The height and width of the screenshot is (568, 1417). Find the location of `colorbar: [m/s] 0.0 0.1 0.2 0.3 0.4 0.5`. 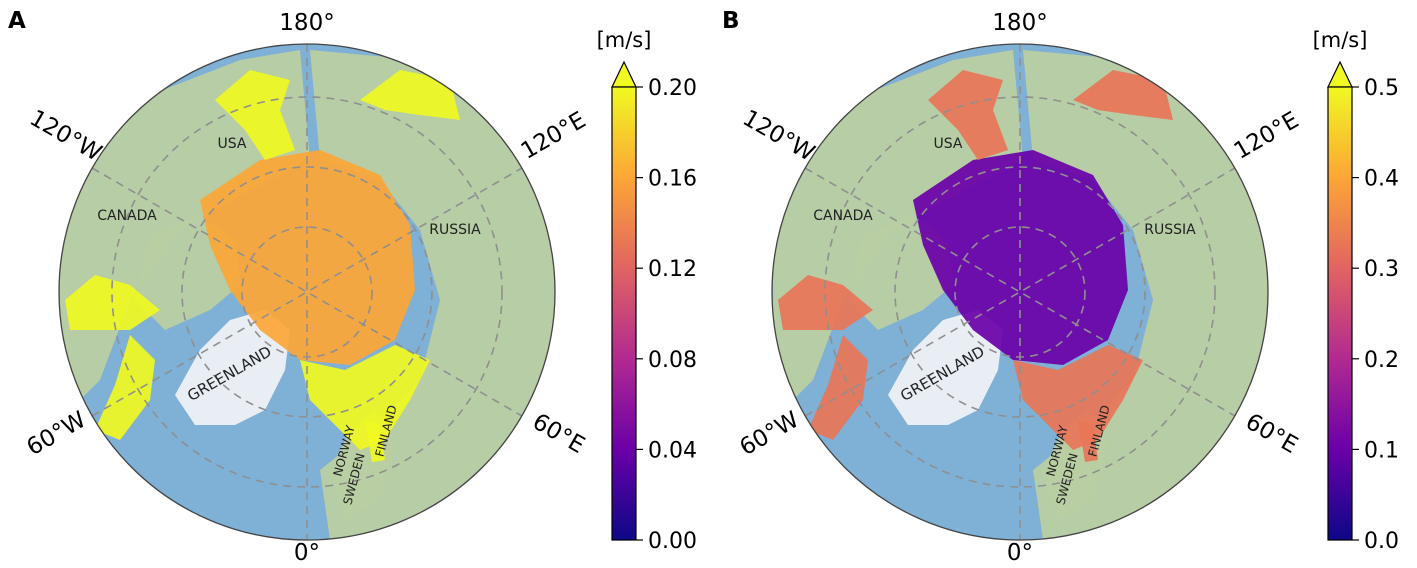

colorbar: [m/s] 0.0 0.1 0.2 0.3 0.4 0.5 is located at coordinates (1356, 291).